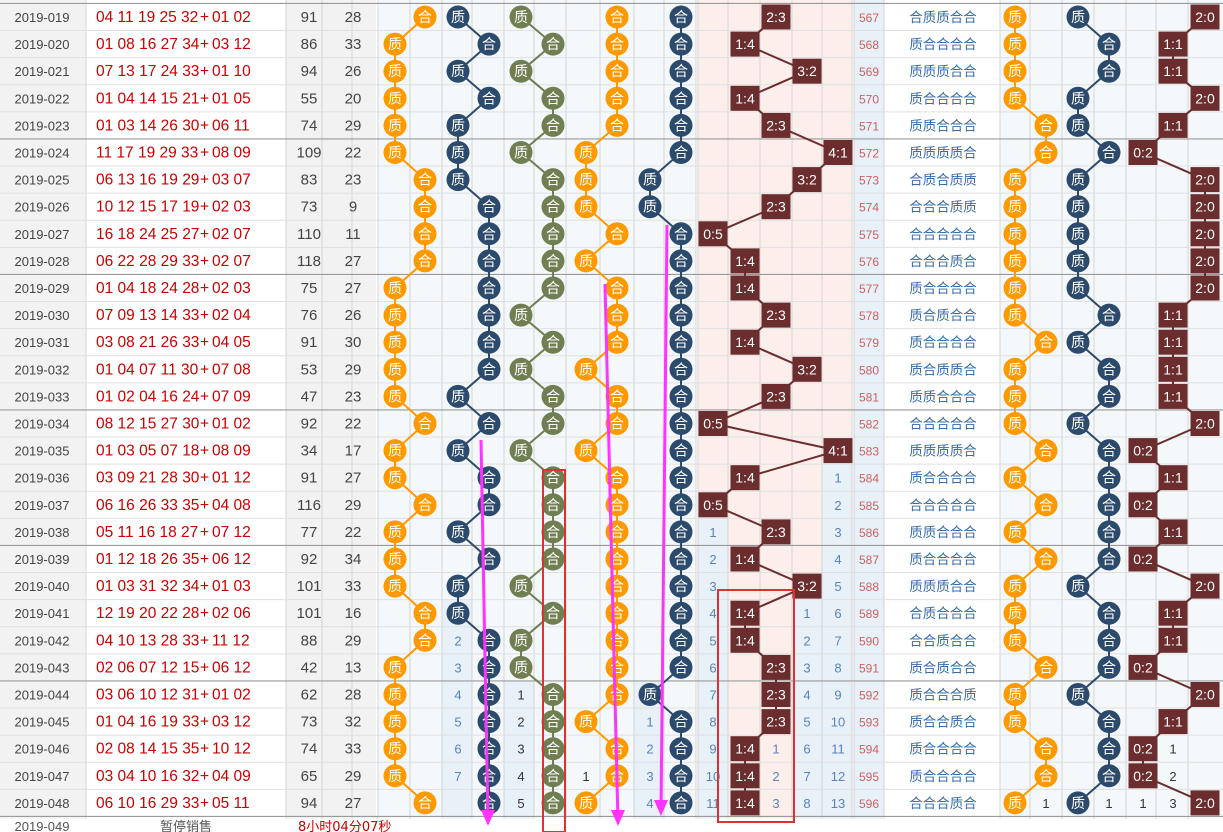  I want to click on omission-count: 1, so click(1172, 749).